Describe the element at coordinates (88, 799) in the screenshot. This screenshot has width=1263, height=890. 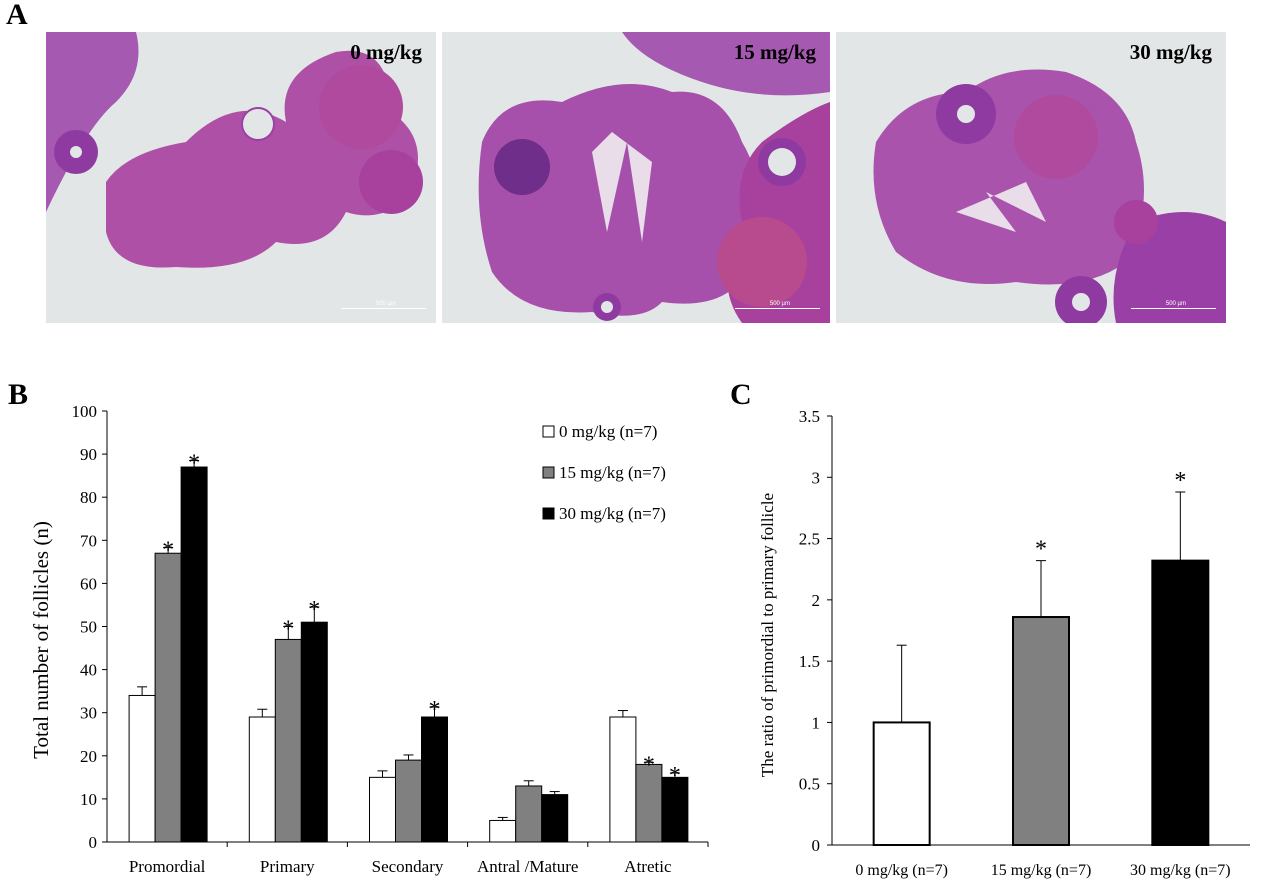
I see `y-tick-label: 10` at that location.